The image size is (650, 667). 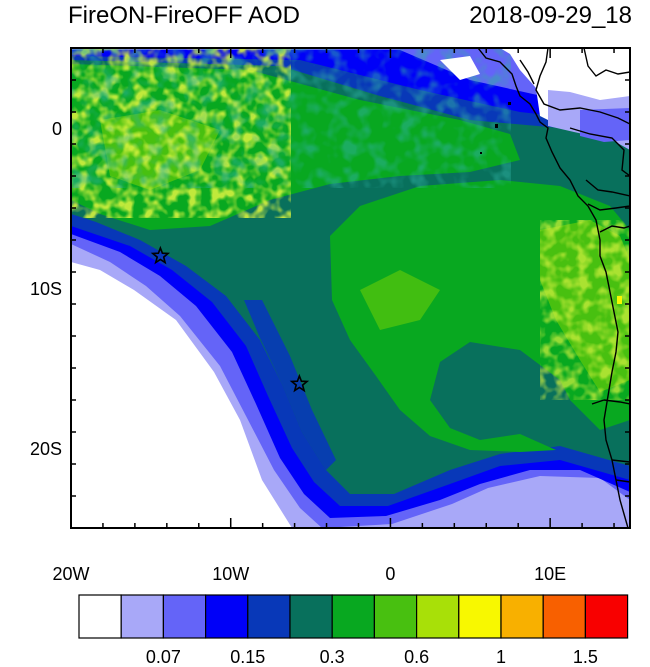 What do you see at coordinates (46, 449) in the screenshot?
I see `lat-tick-label: 20S` at bounding box center [46, 449].